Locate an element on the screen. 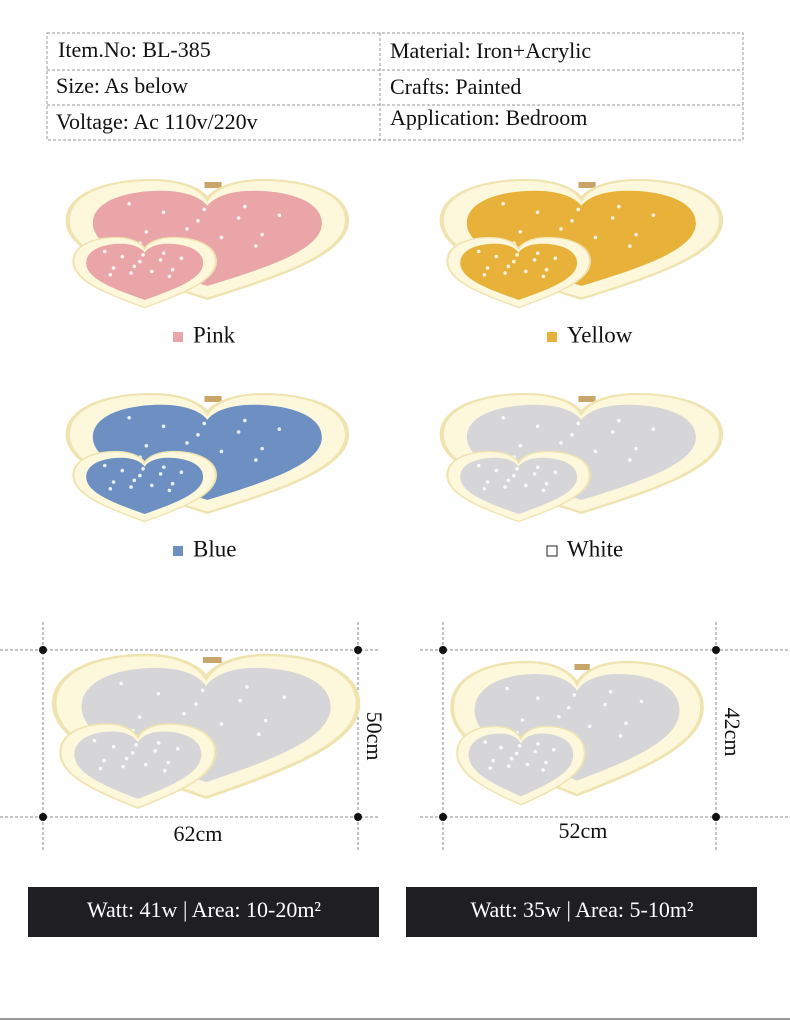 The width and height of the screenshot is (790, 1021). width-label: 62cm is located at coordinates (198, 833).